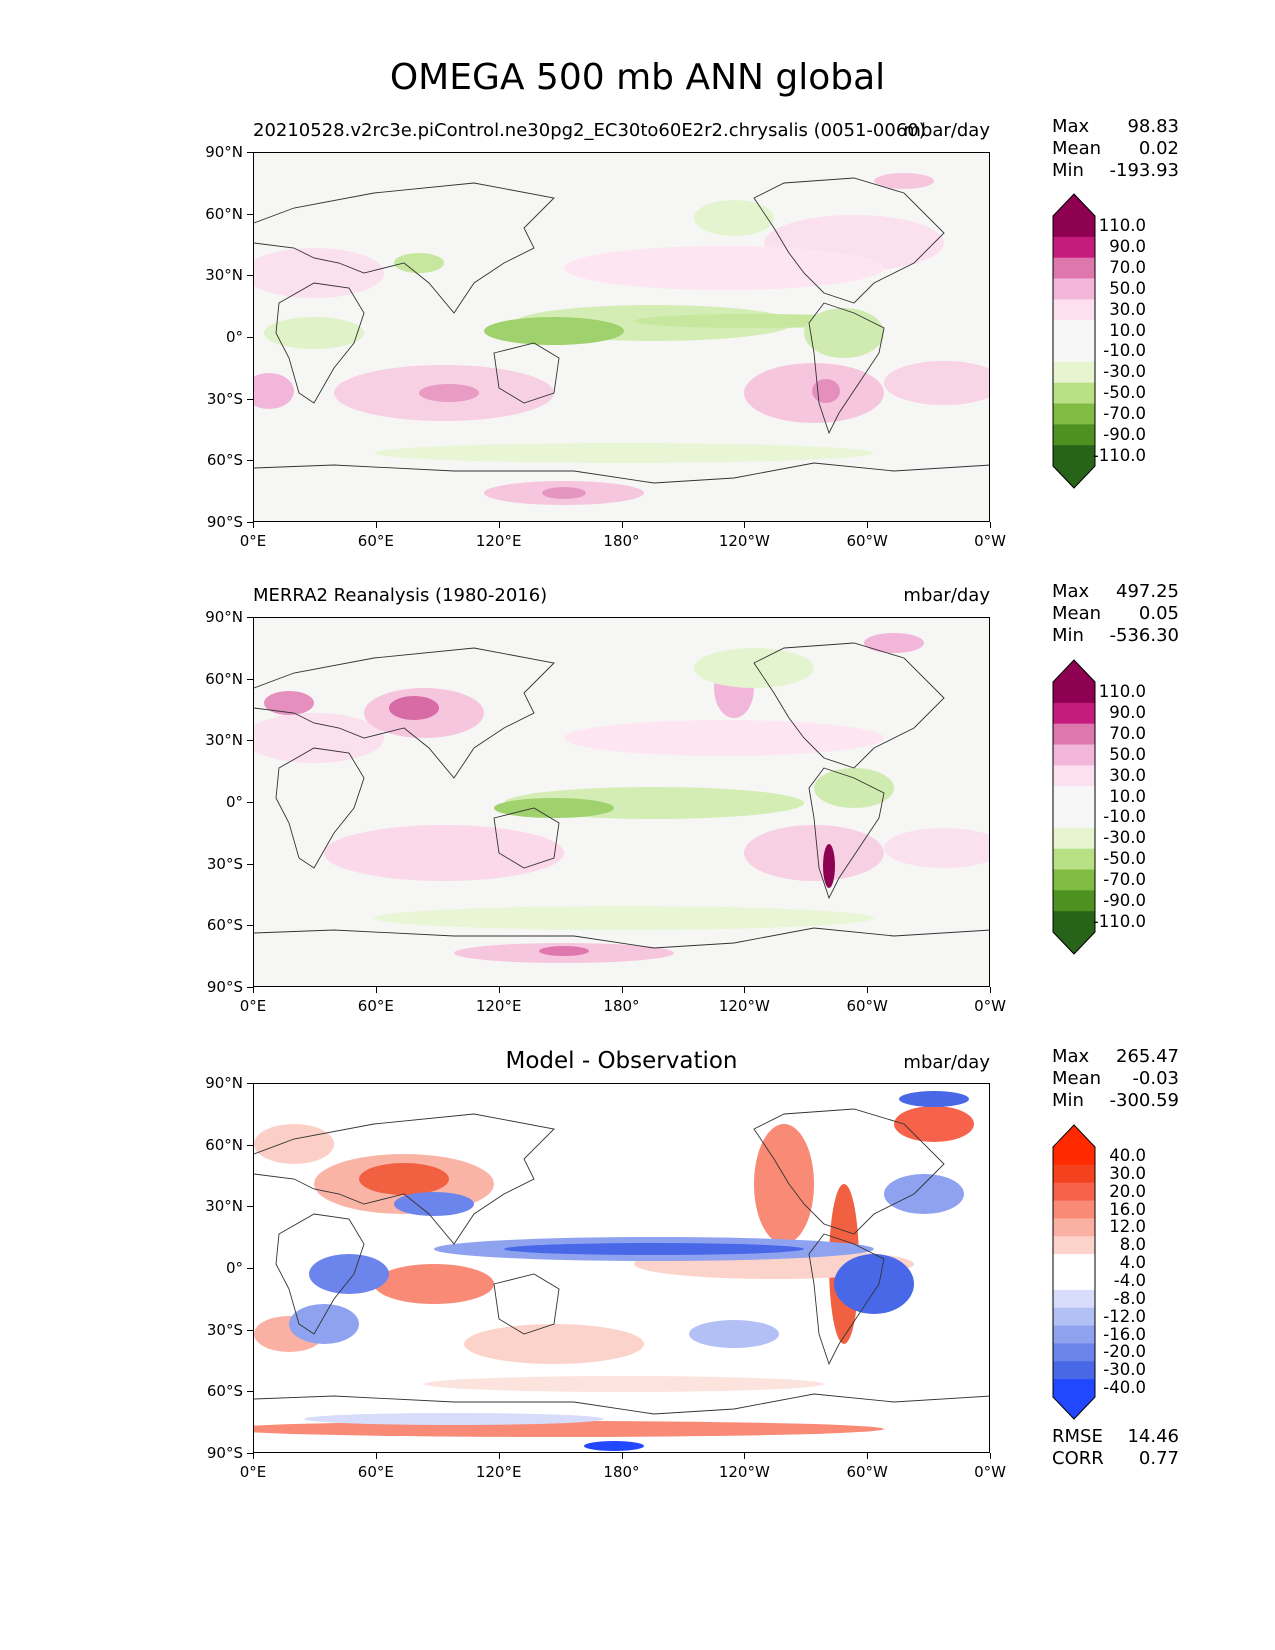 The height and width of the screenshot is (1650, 1275). I want to click on panel-2-colorbar-label: 70.0, so click(1127, 734).